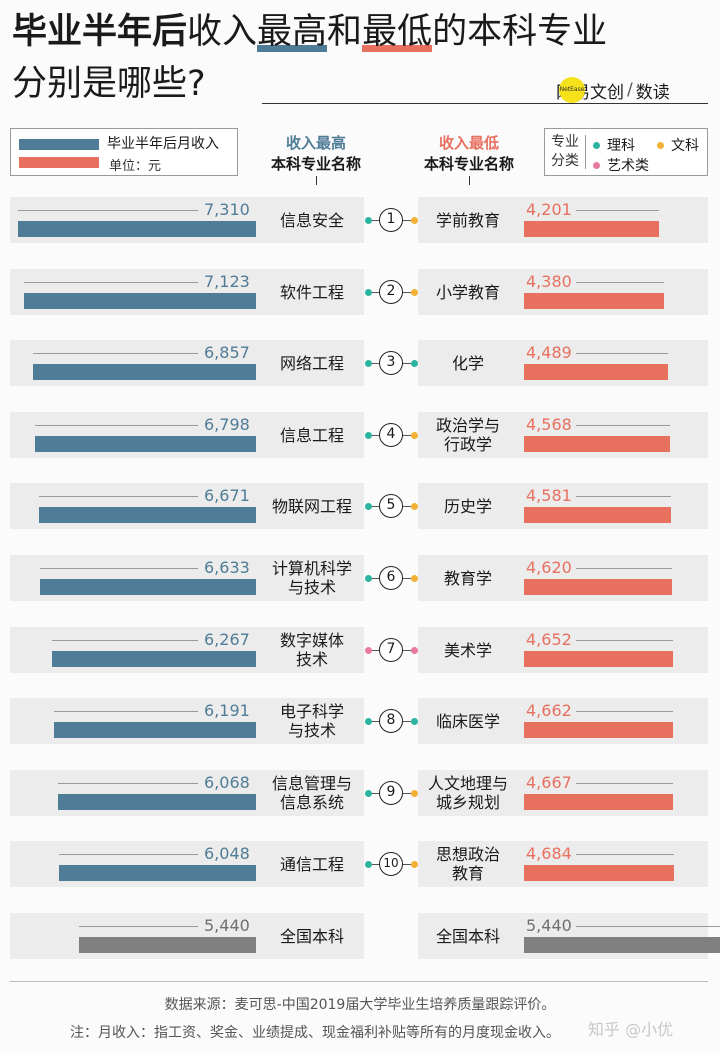 Image resolution: width=720 pixels, height=1055 pixels. Describe the element at coordinates (315, 164) in the screenshot. I see `header-high-subtitle: 本科专业名称` at that location.